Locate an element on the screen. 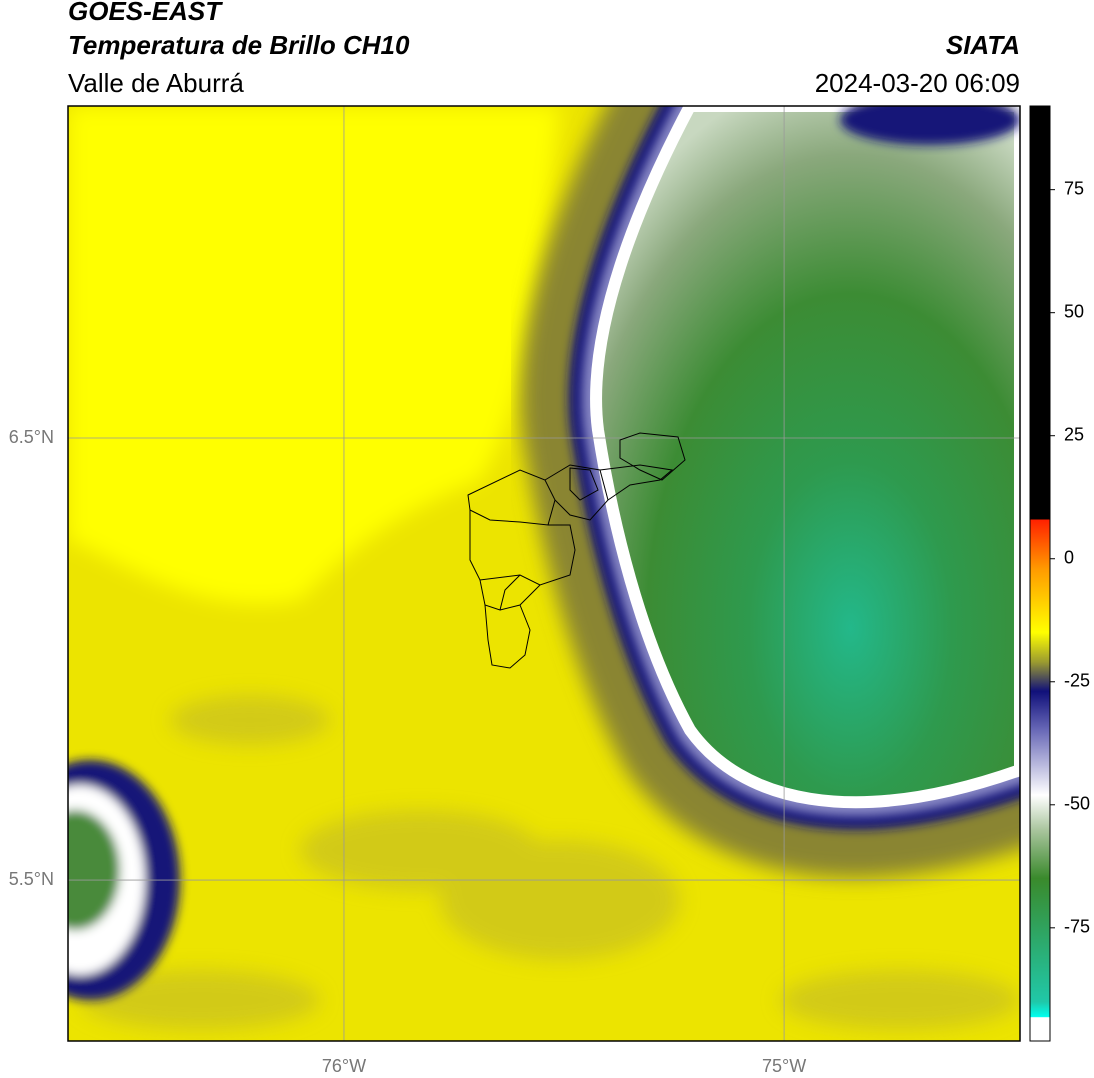 The height and width of the screenshot is (1078, 1094). colorbar-tick-label: -50 is located at coordinates (1077, 804).